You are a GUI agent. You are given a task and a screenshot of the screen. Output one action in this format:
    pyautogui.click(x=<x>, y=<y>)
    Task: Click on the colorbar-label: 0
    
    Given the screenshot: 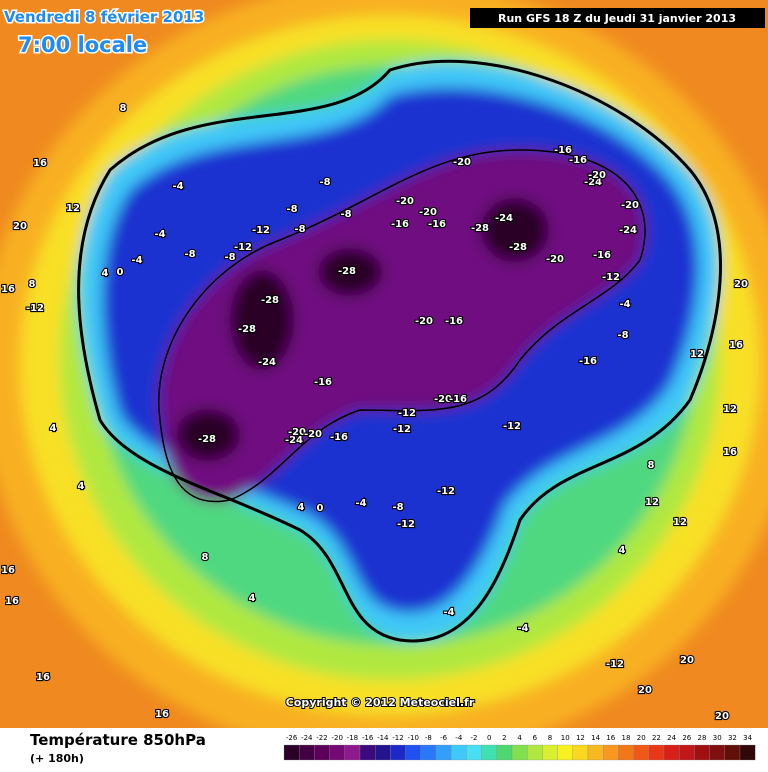 What is the action you would take?
    pyautogui.click(x=489, y=738)
    